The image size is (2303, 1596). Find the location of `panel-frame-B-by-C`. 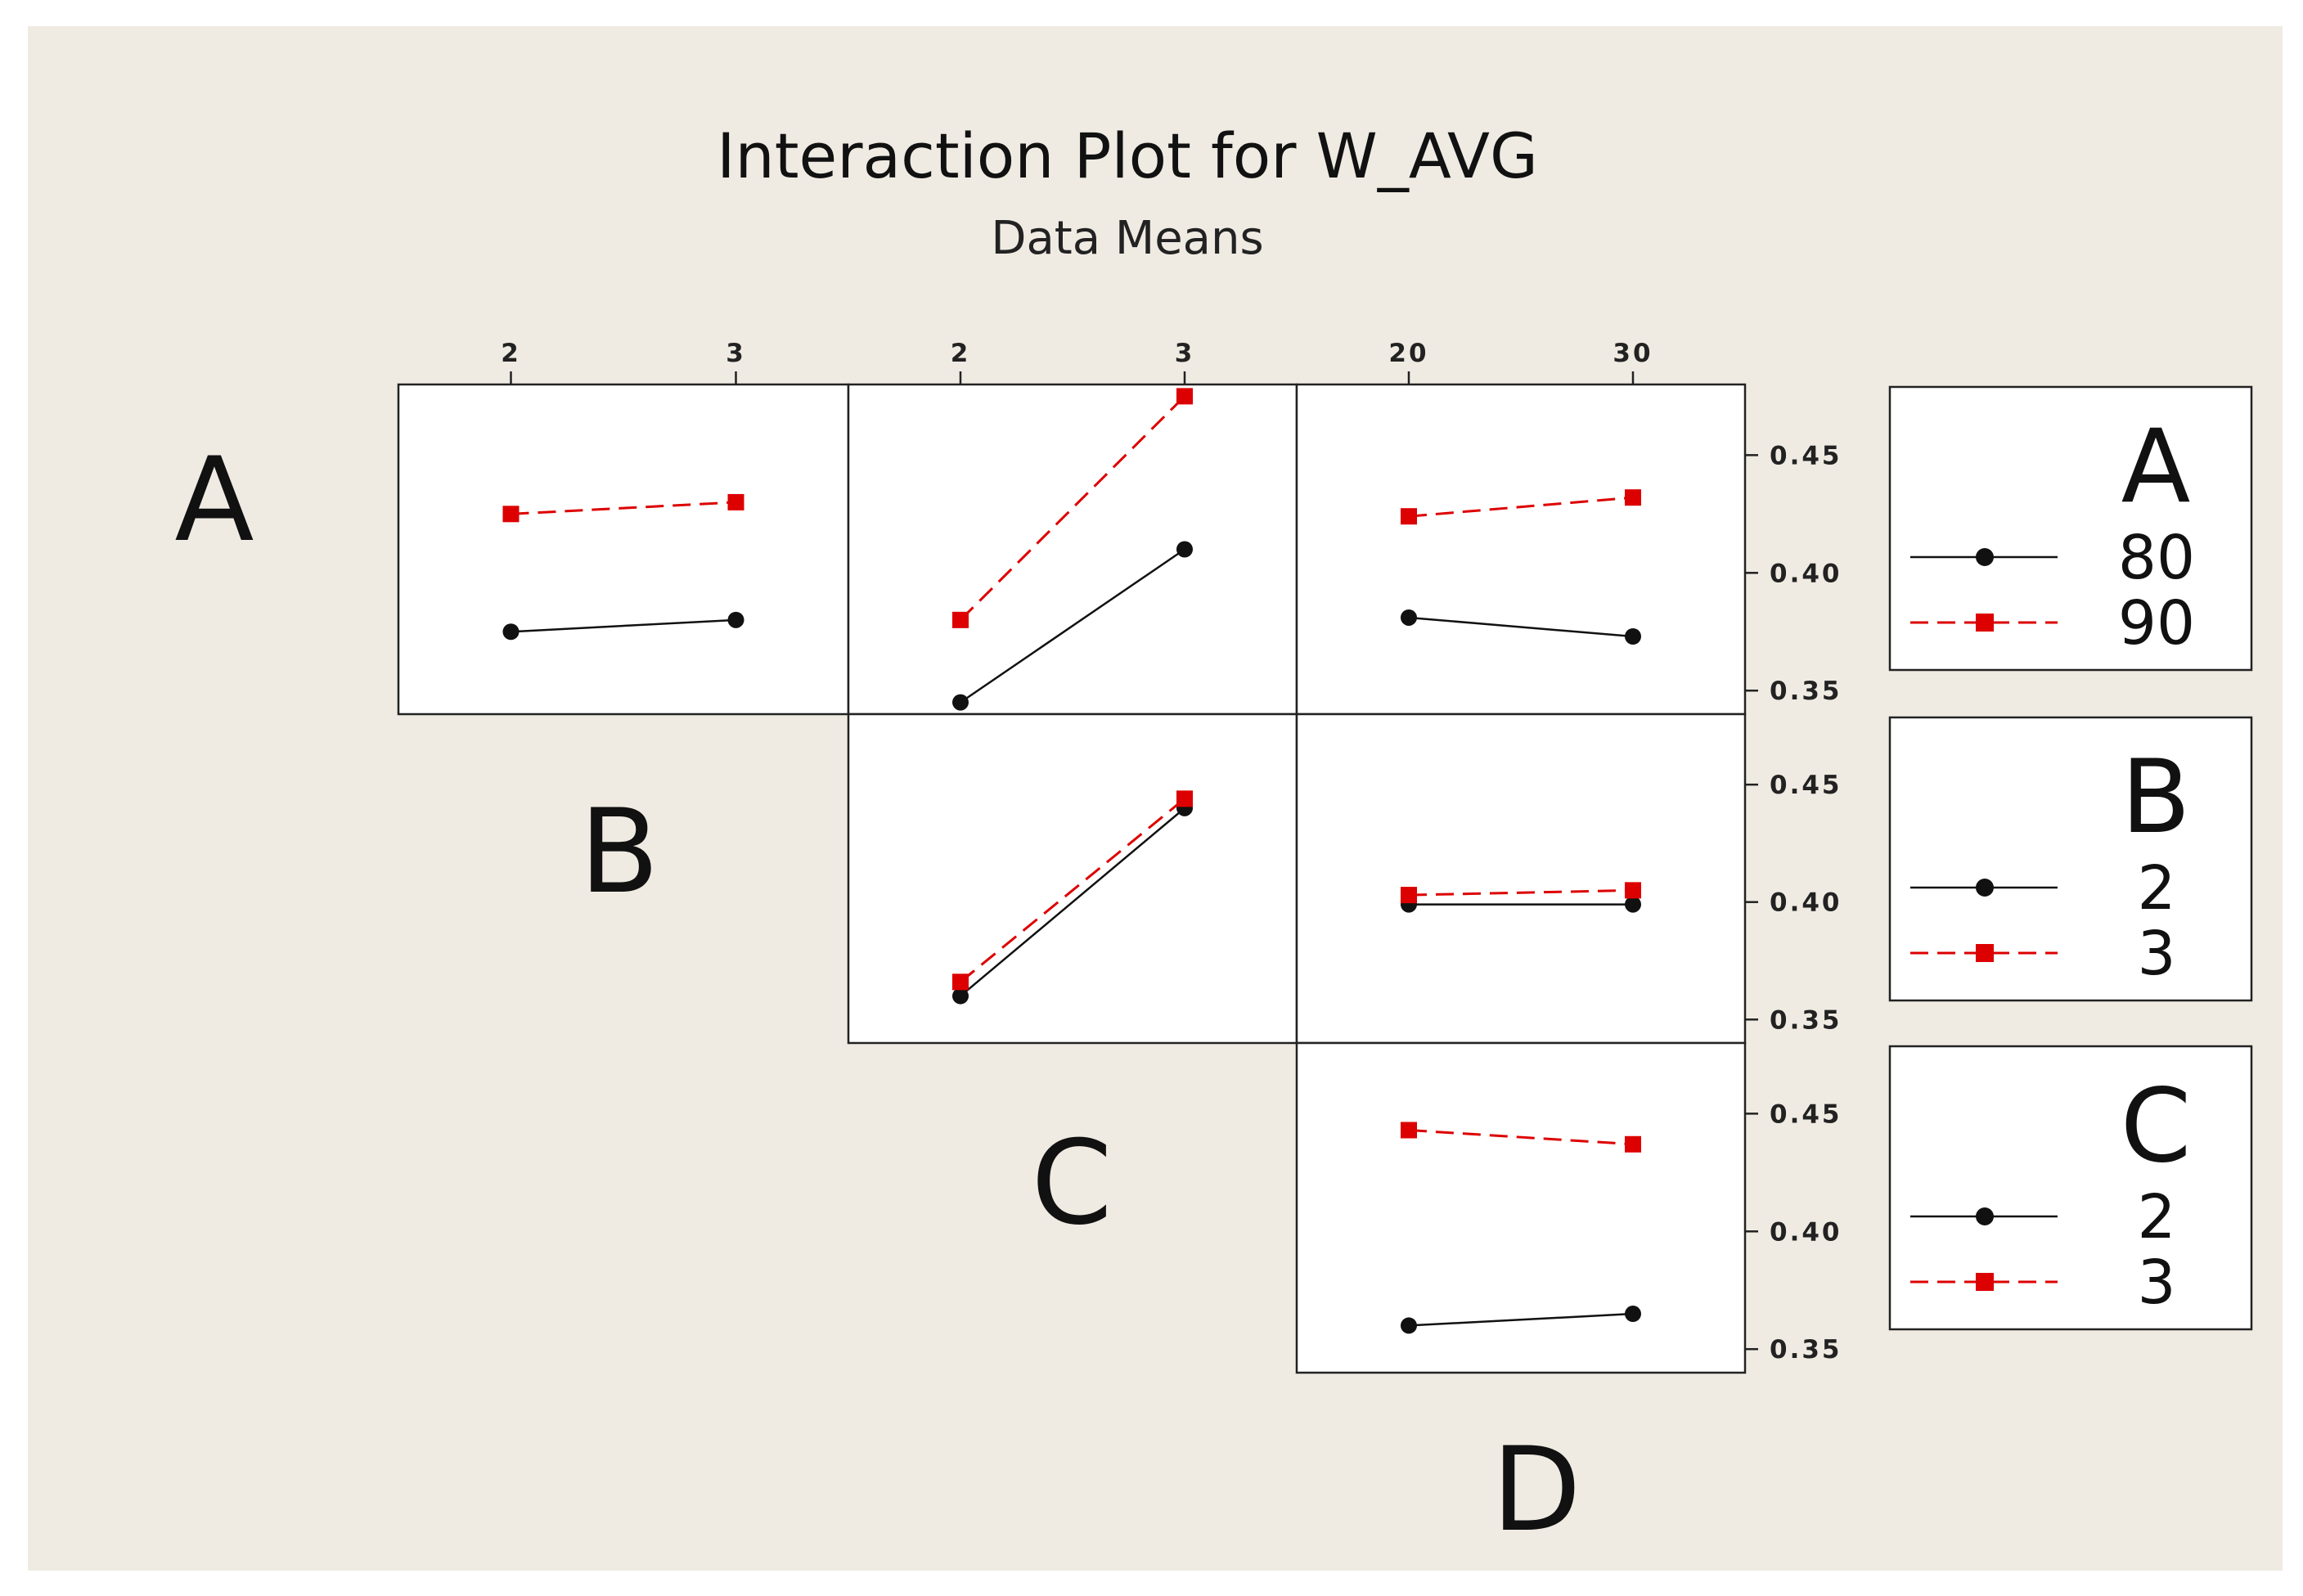

panel-frame-B-by-C is located at coordinates (1072, 879).